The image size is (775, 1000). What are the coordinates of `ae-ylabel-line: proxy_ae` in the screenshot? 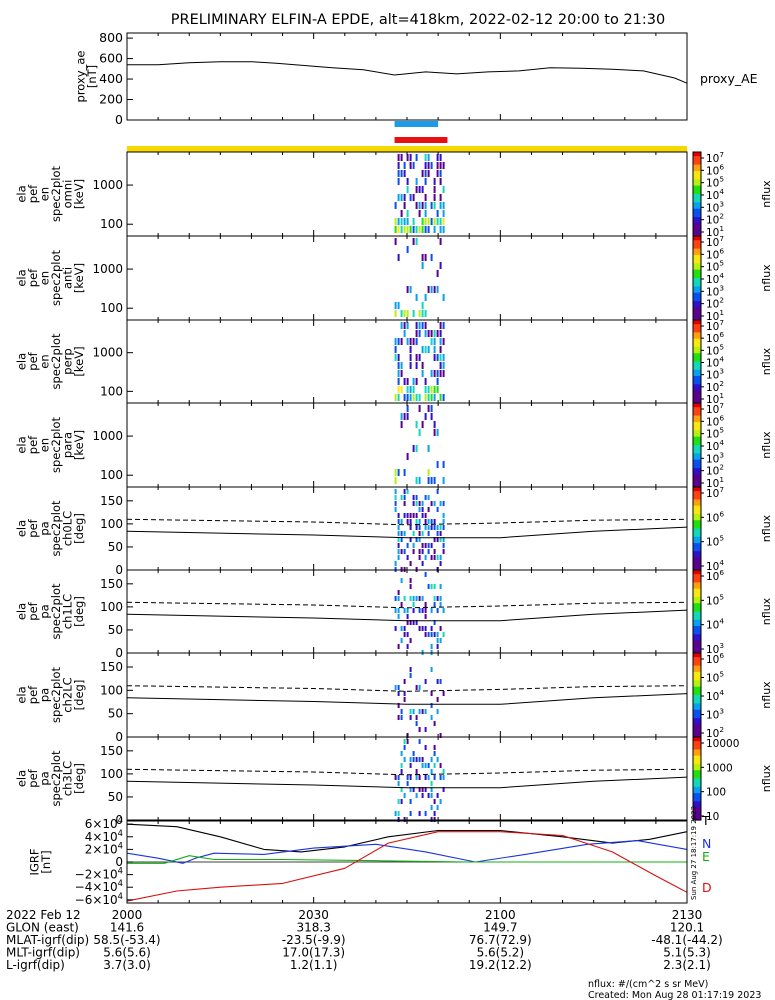 It's located at (80, 77).